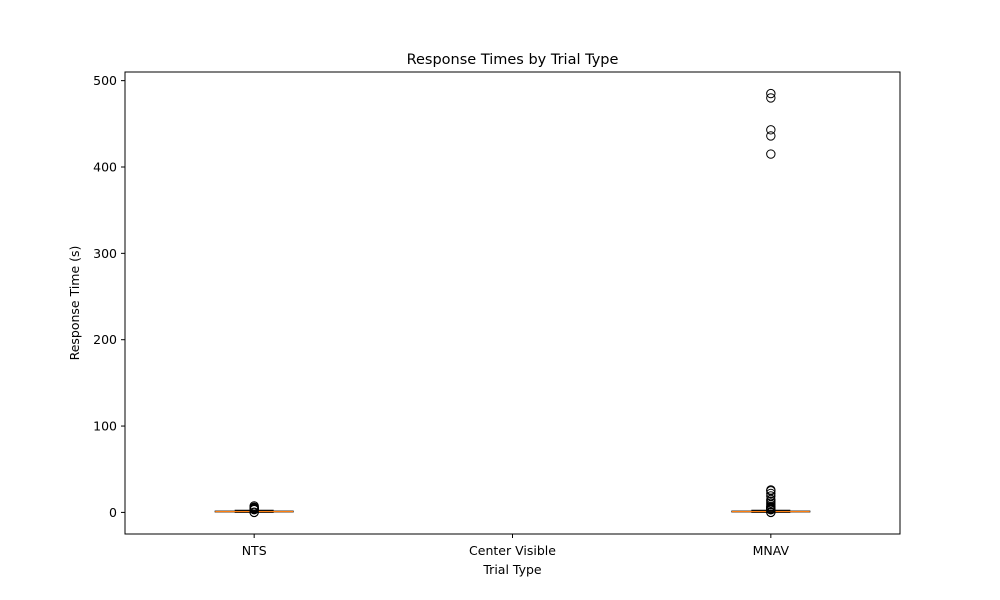  What do you see at coordinates (74, 303) in the screenshot?
I see `y-axis-label: Response Time (s)` at bounding box center [74, 303].